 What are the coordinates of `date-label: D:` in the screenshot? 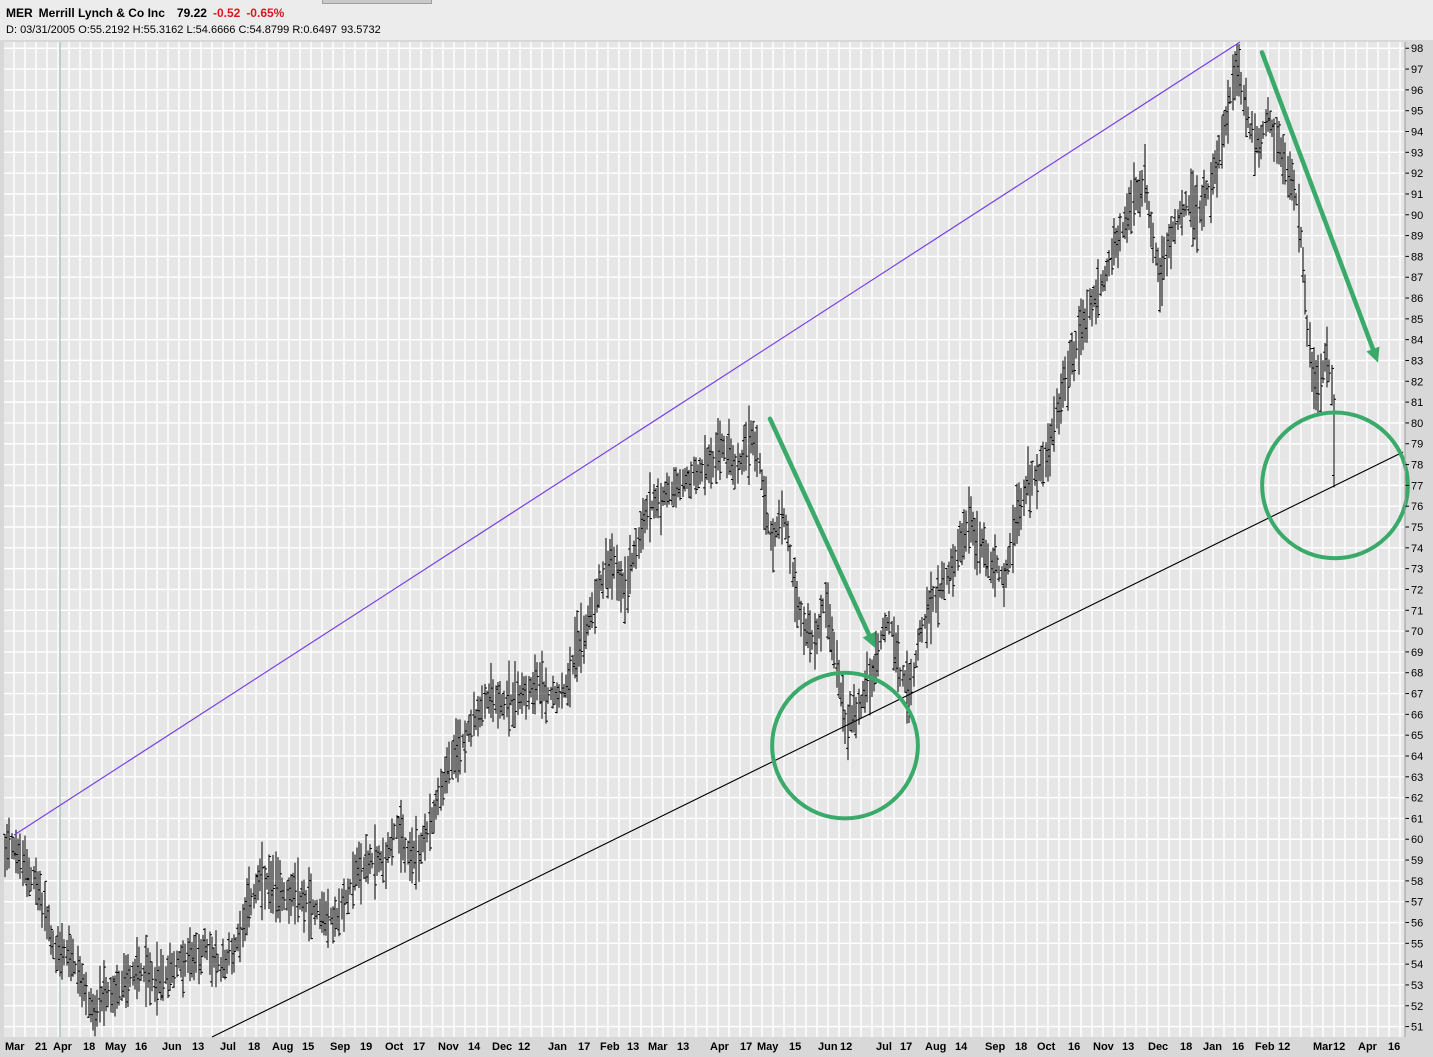 It's located at (11, 30).